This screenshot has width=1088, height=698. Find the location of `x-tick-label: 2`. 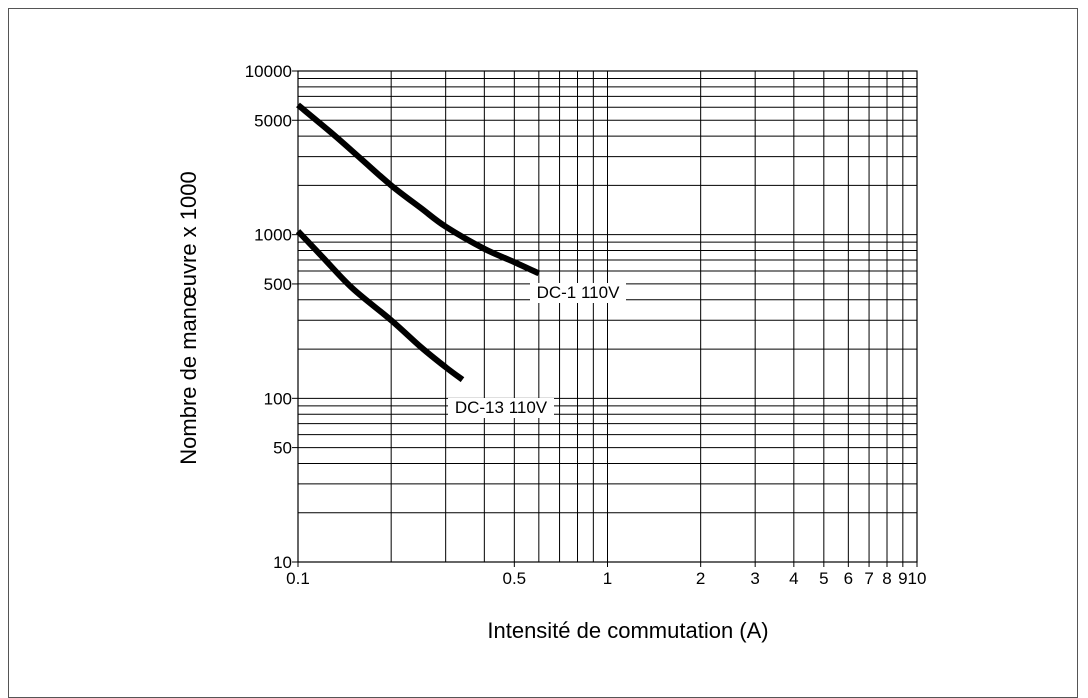

x-tick-label: 2 is located at coordinates (700, 578).